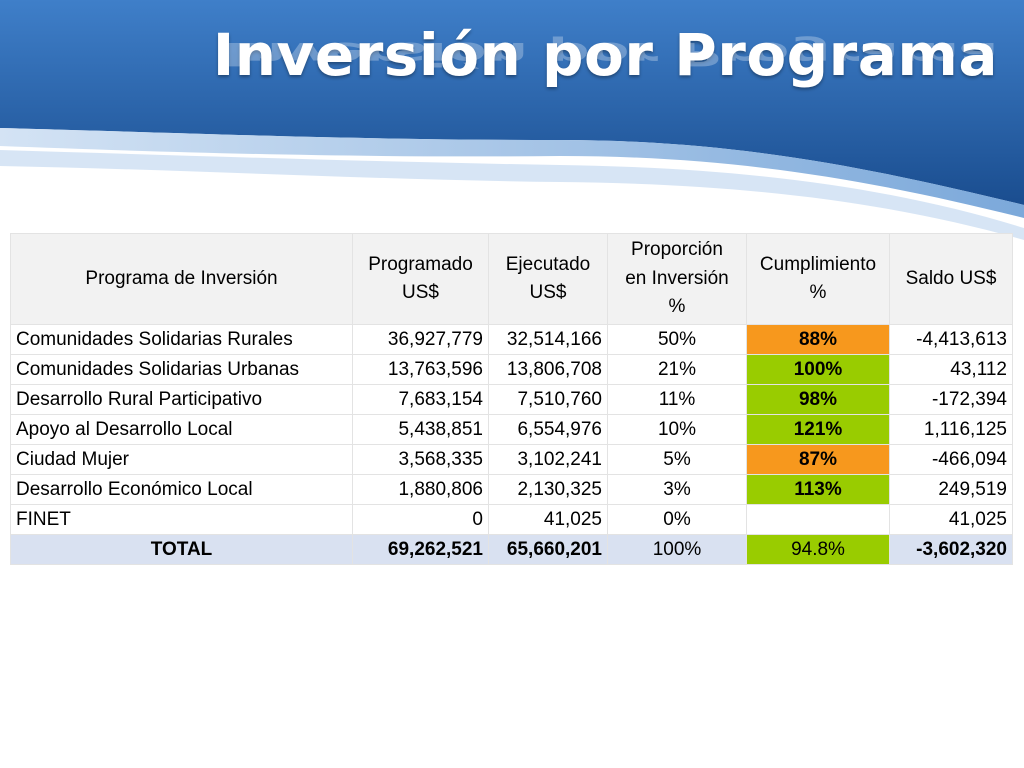 The height and width of the screenshot is (768, 1024). Describe the element at coordinates (181, 339) in the screenshot. I see `cell-programa: Comunidades Solidarias Rurales` at that location.